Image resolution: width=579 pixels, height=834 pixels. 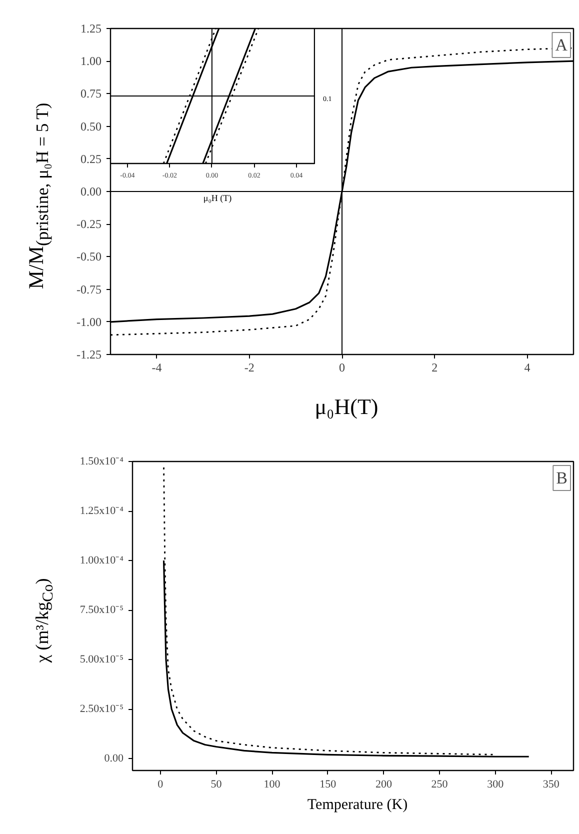 I want to click on x-tick-label: 100, so click(x=272, y=784).